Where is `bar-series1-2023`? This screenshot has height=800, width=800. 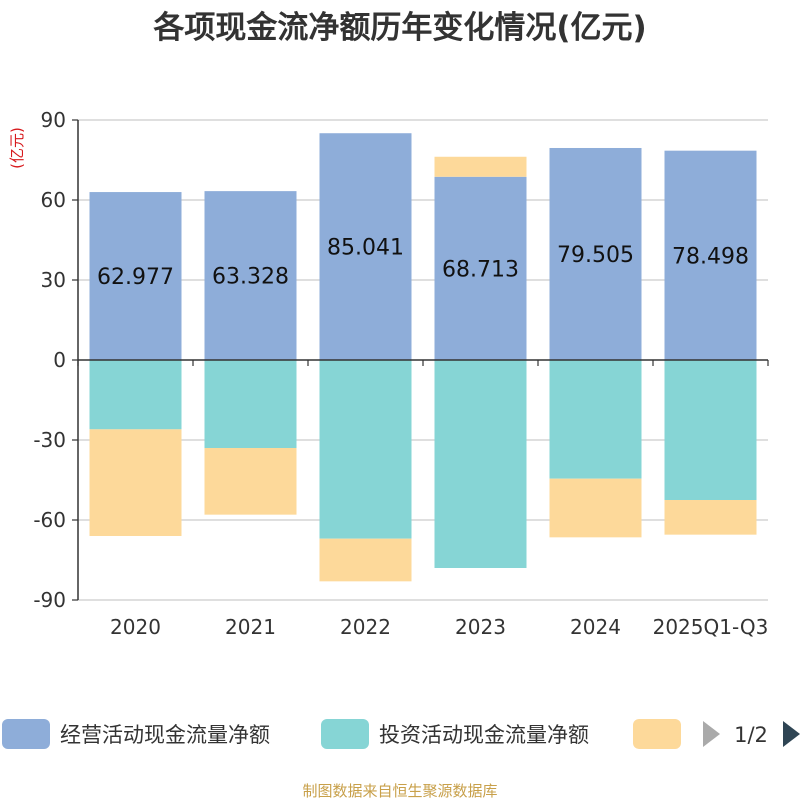 bar-series1-2023 is located at coordinates (480, 464).